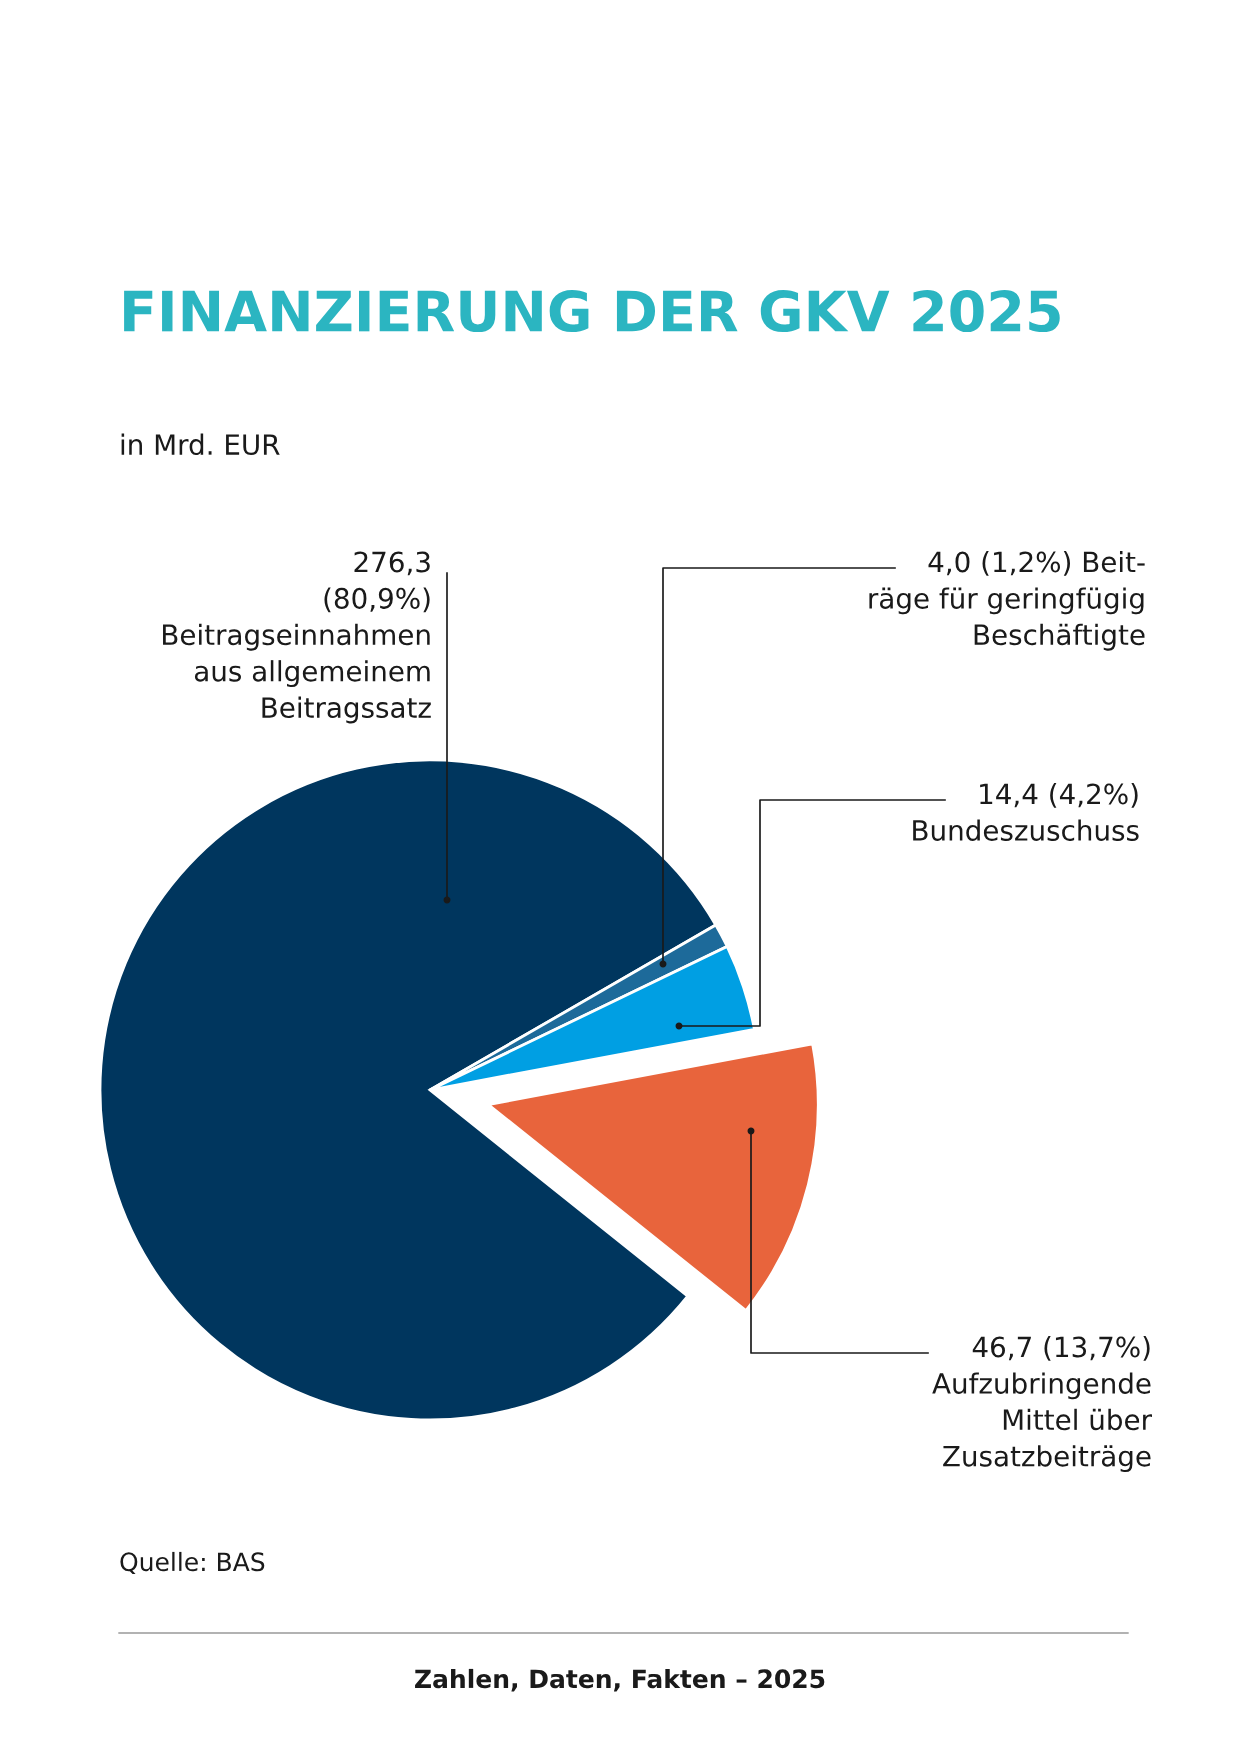 This screenshot has width=1240, height=1753. I want to click on slice-label: Beitragseinnahmen aus allgemeinem Beitragssatz, so click(297, 673).